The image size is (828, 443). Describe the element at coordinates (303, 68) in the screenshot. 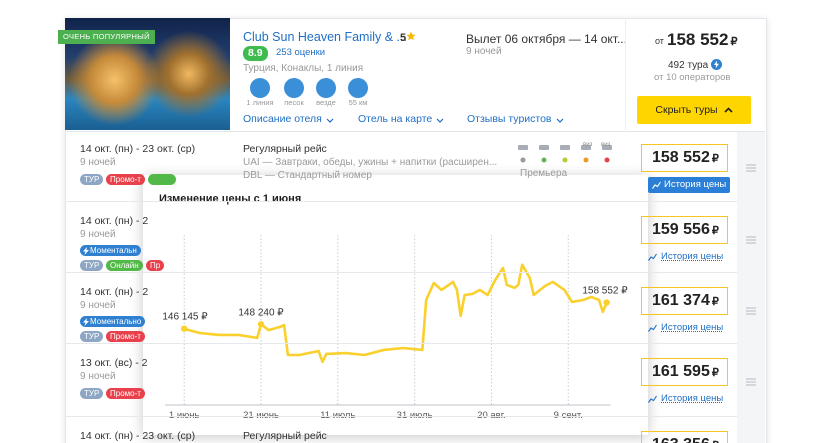

I see `hotel-location: Турция, Конаклы, 1 линия` at that location.